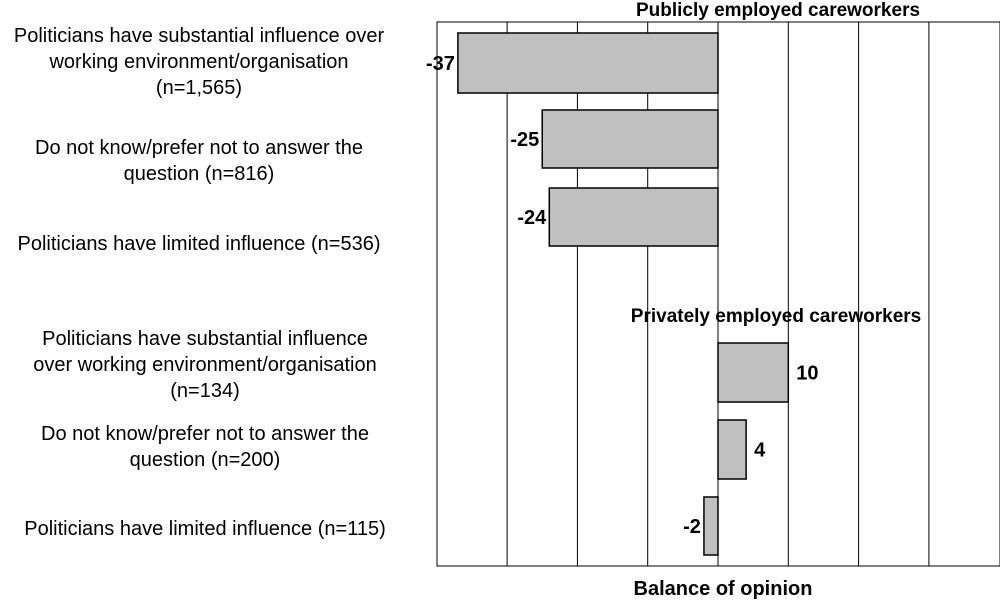  I want to click on bar-value-label: 10, so click(807, 374).